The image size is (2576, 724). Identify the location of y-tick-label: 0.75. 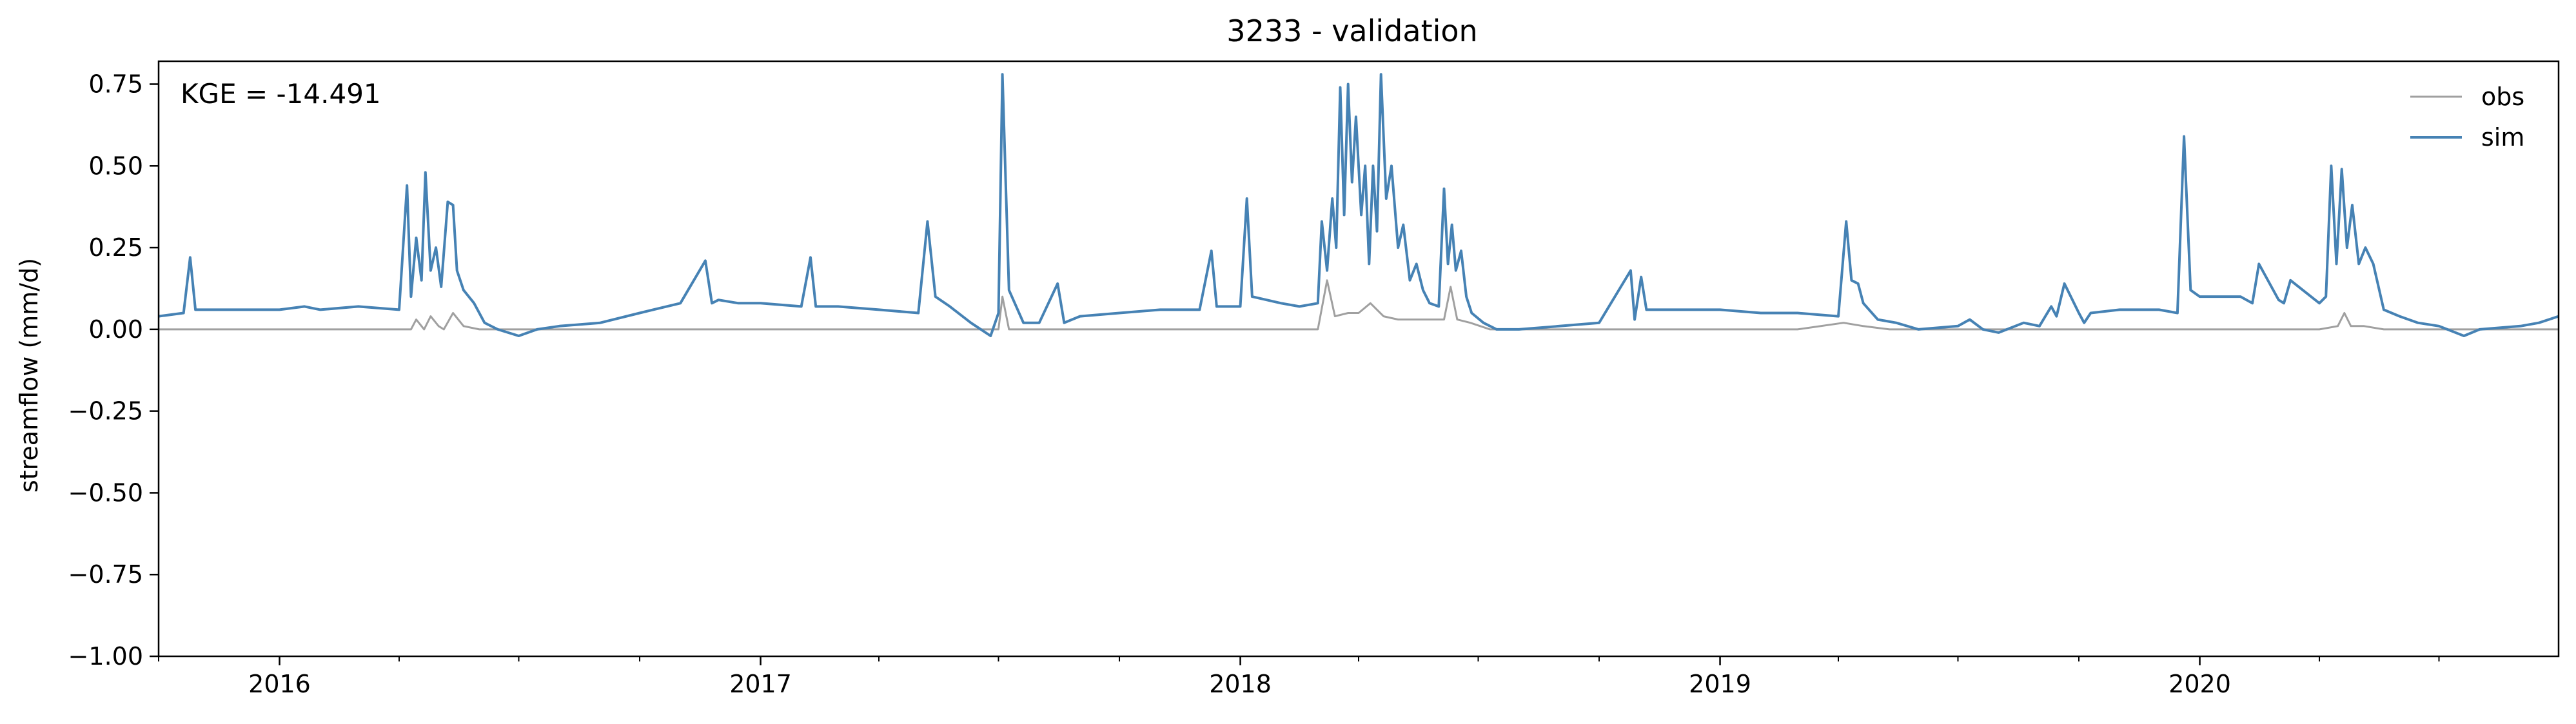
(115, 85).